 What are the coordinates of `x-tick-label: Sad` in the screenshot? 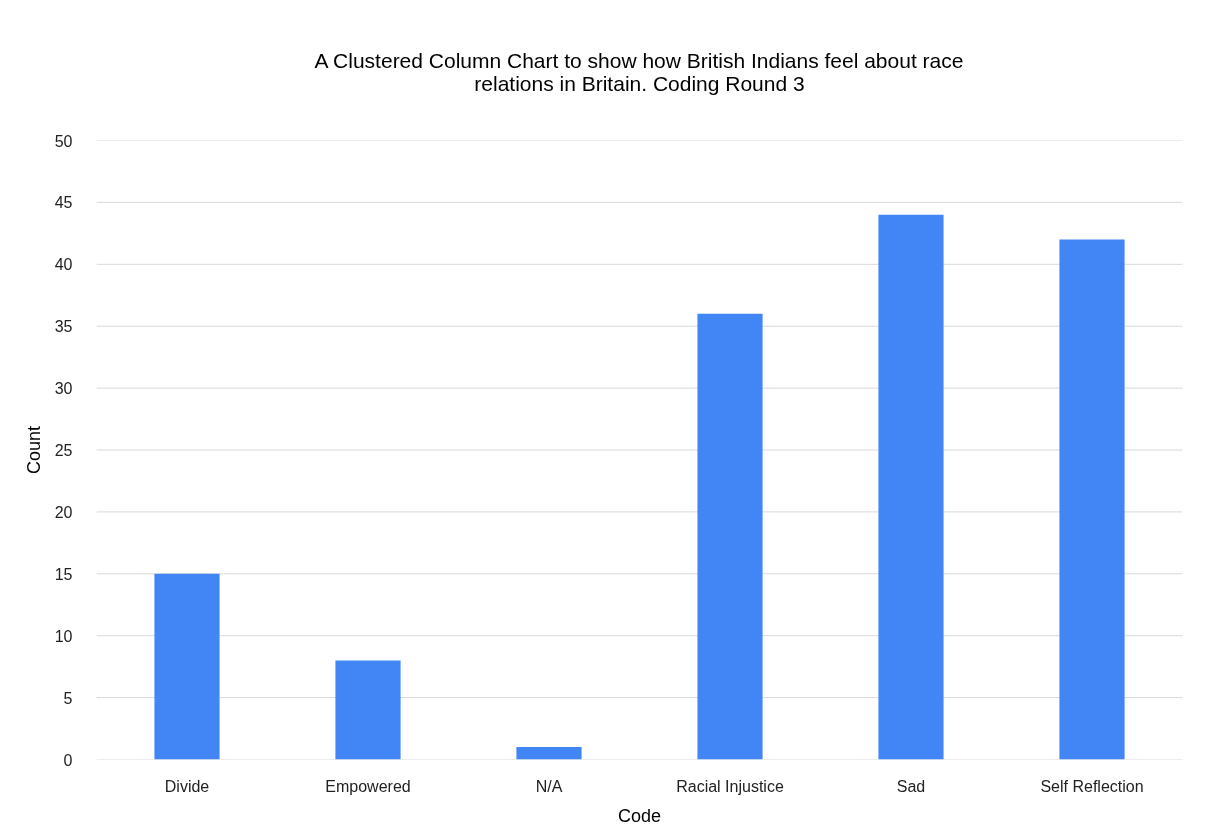 It's located at (911, 786).